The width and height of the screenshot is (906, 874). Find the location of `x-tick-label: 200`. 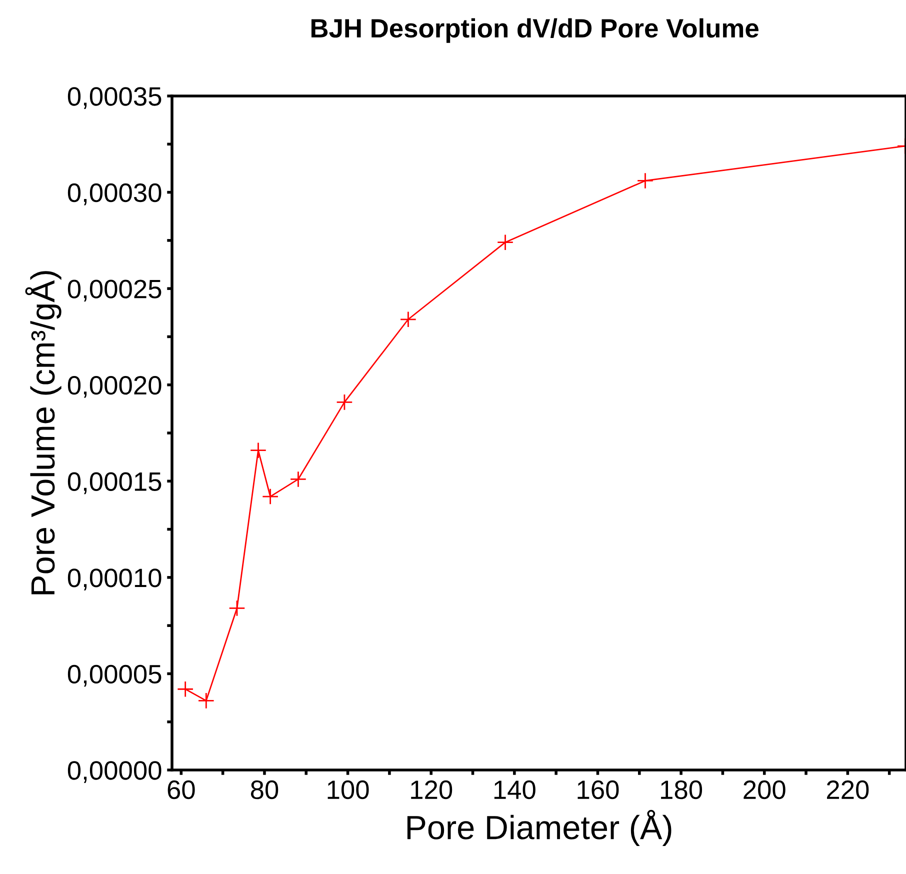

x-tick-label: 200 is located at coordinates (765, 790).